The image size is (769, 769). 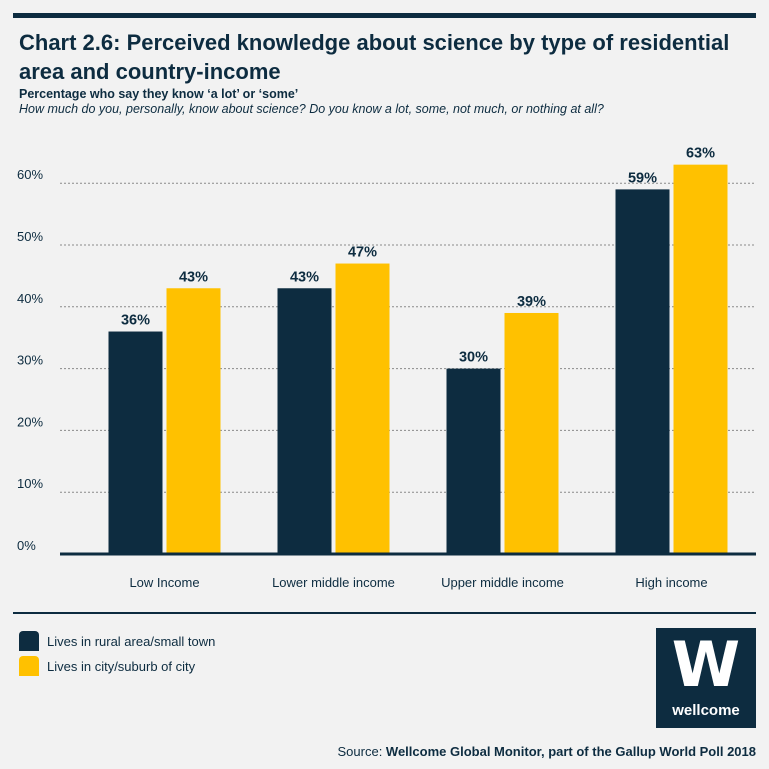 What do you see at coordinates (700, 154) in the screenshot?
I see `data-label-city-3: 63%` at bounding box center [700, 154].